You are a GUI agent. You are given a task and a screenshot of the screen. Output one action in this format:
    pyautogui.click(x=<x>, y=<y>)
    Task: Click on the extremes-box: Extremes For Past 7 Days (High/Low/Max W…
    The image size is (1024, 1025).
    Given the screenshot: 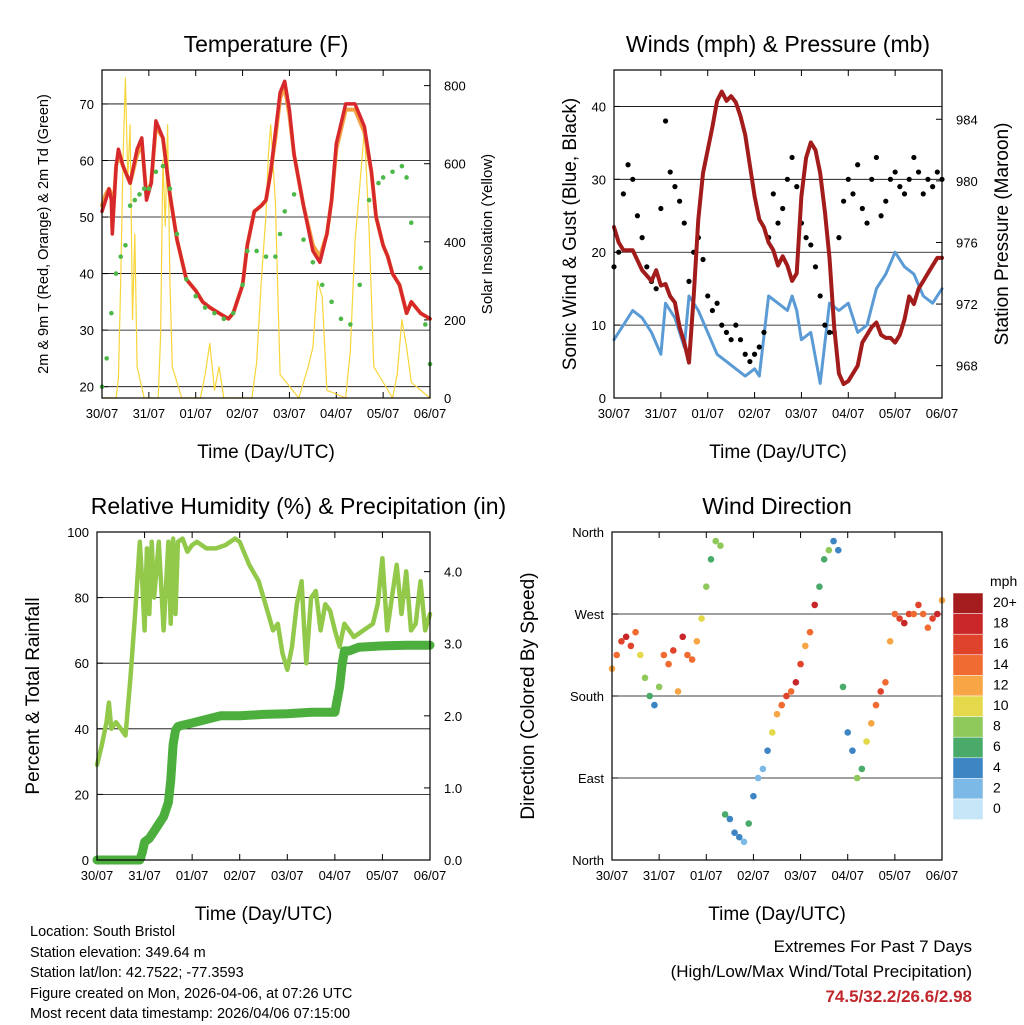 What is the action you would take?
    pyautogui.click(x=821, y=971)
    